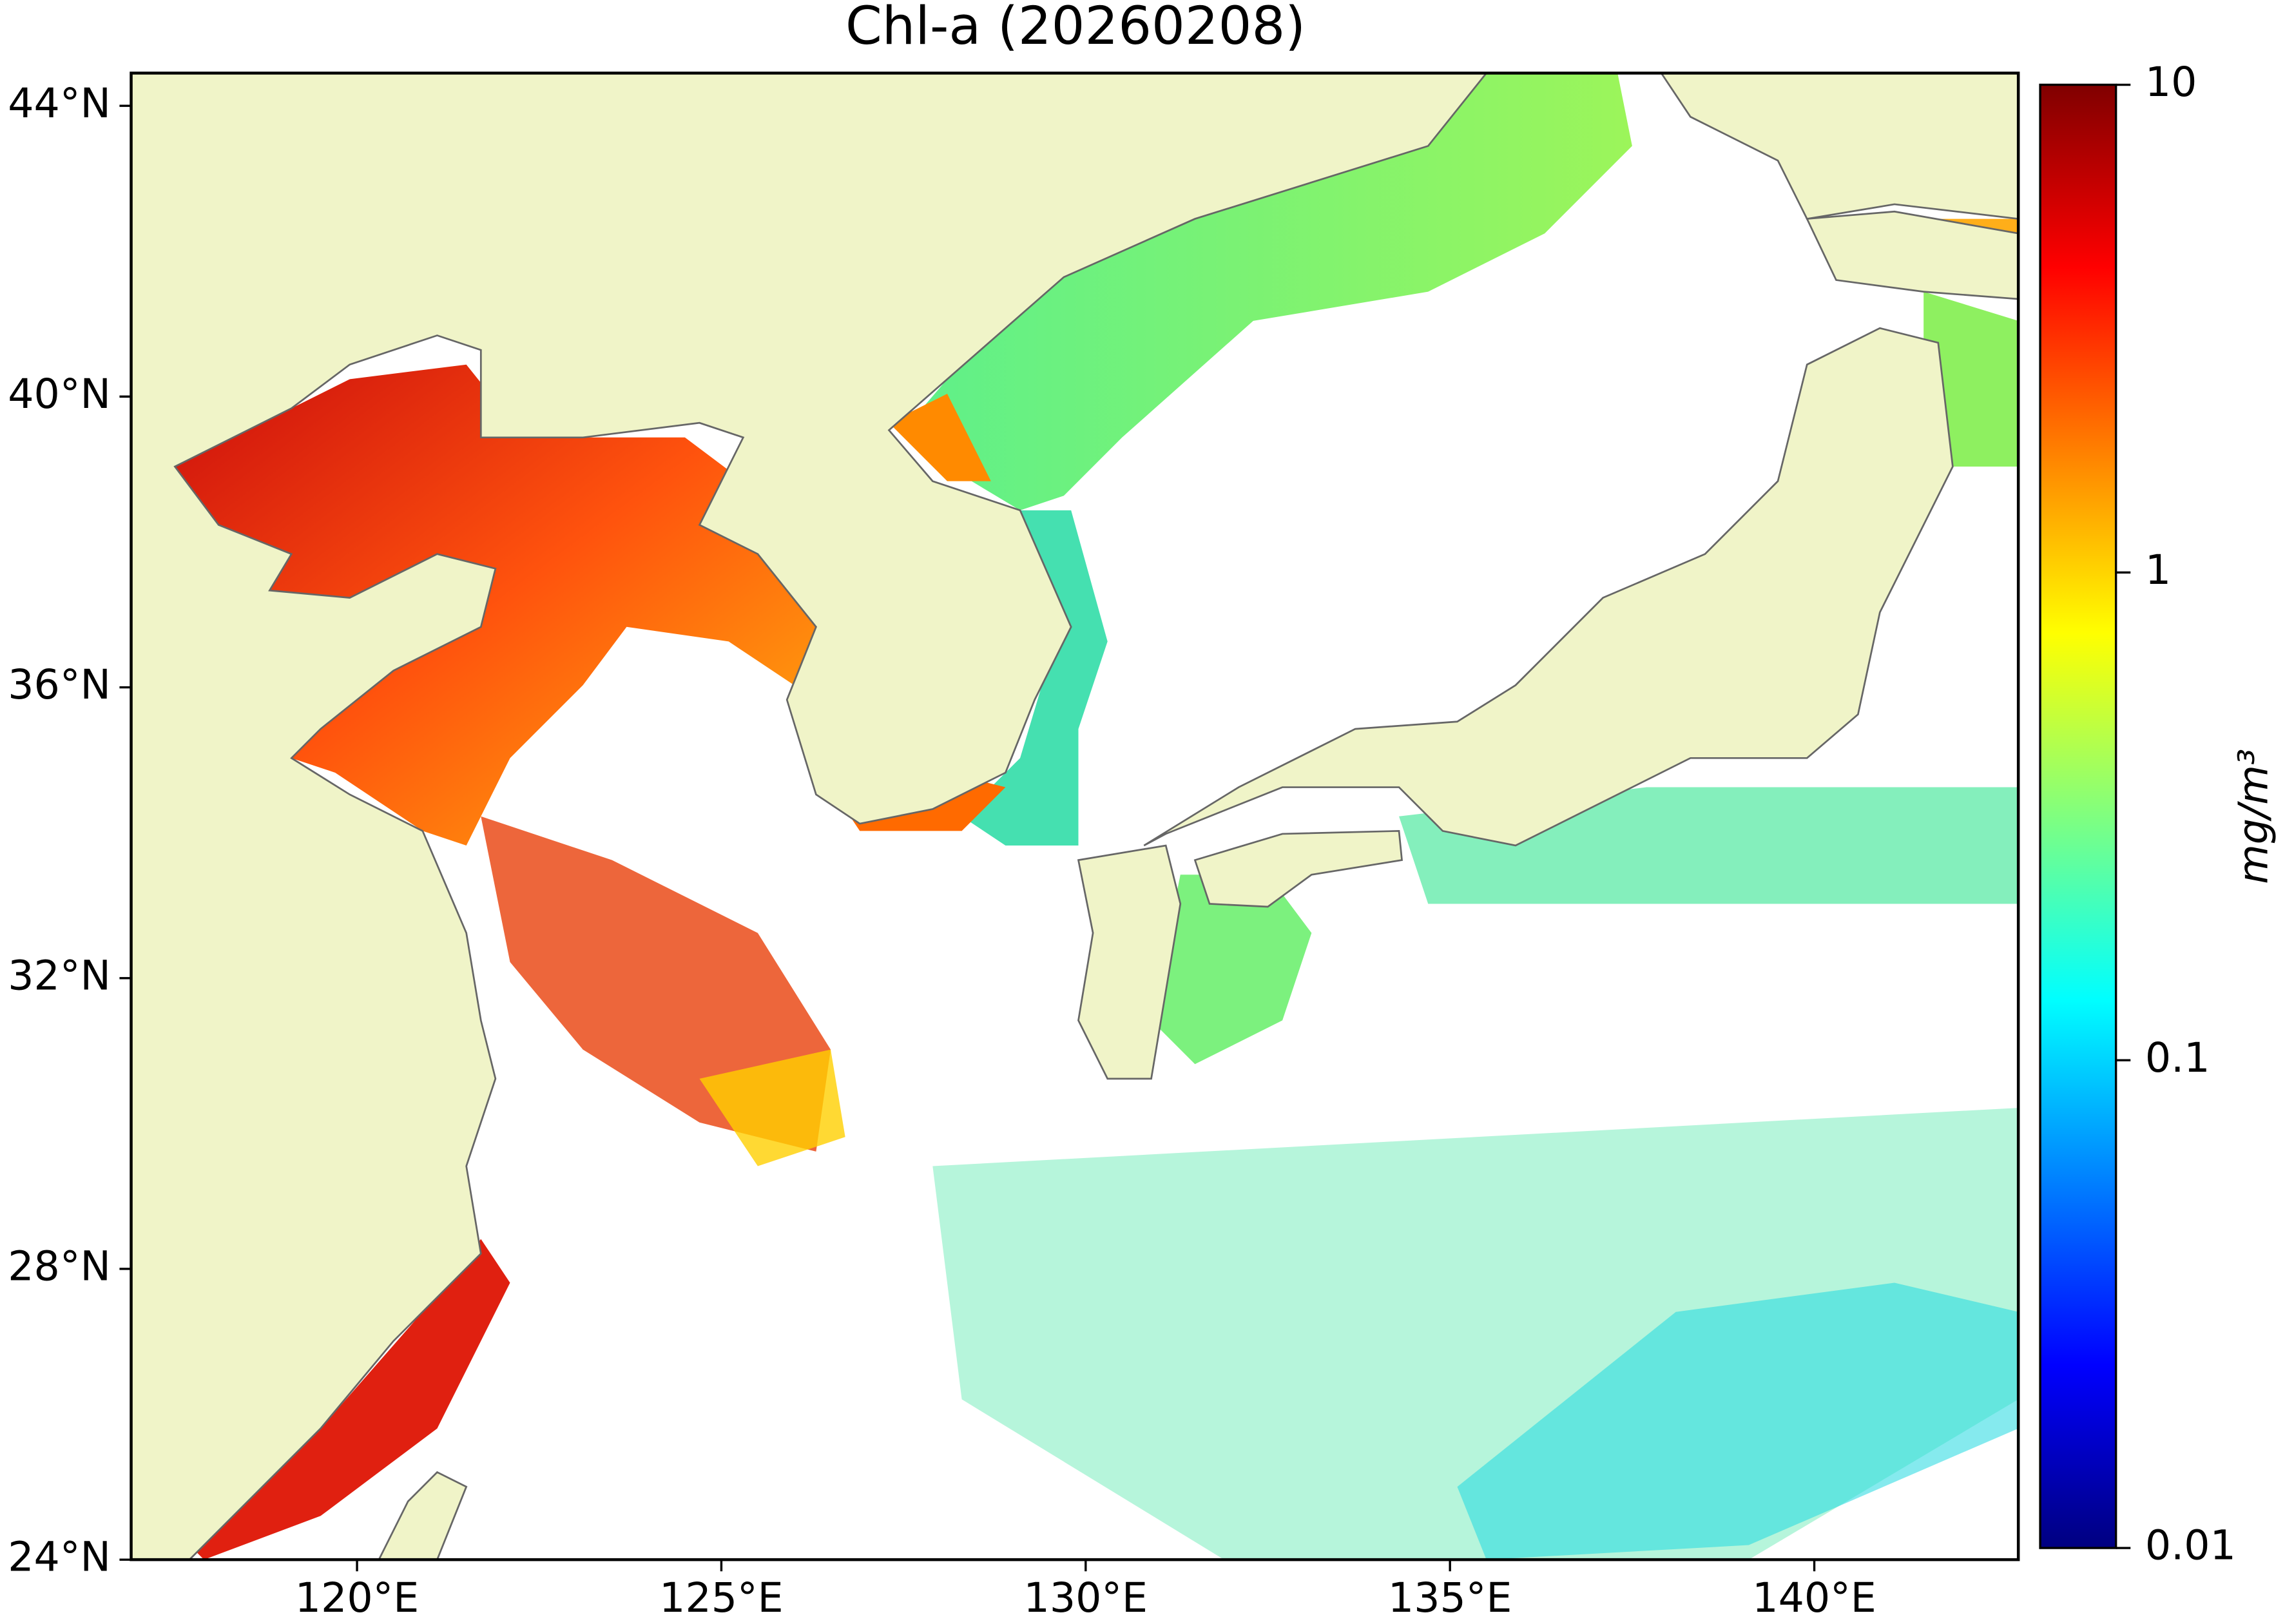 The height and width of the screenshot is (1624, 2285). I want to click on colorbar-tick-label: 0.01, so click(2190, 1546).